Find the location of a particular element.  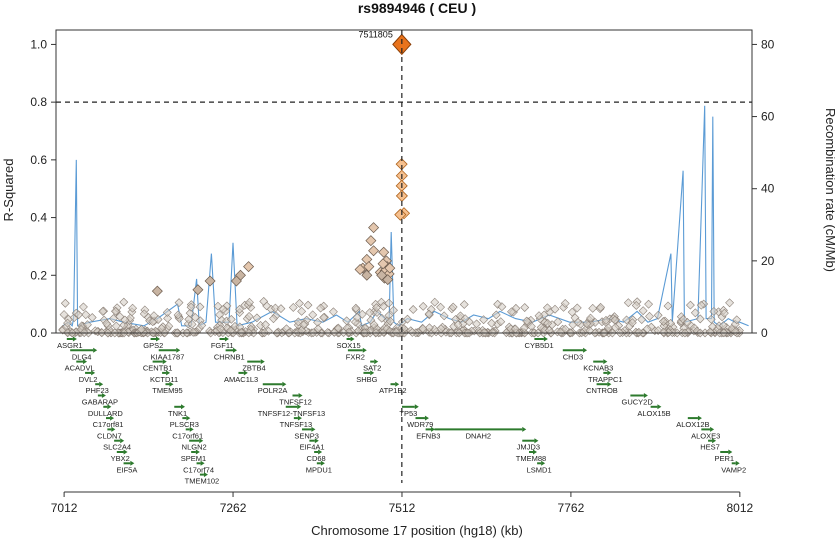

index-snp-label: 7511805 is located at coordinates (375, 34).